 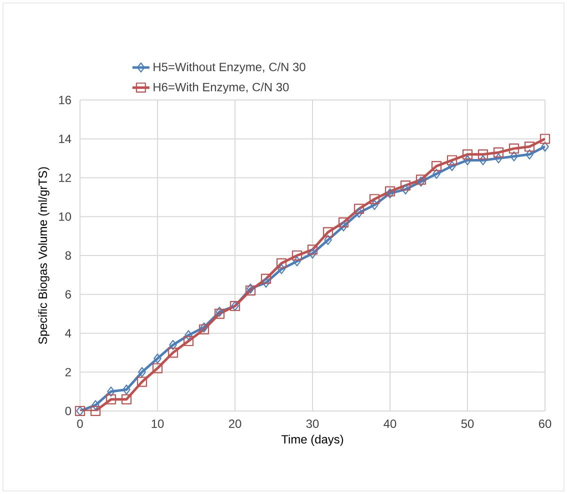 What do you see at coordinates (545, 423) in the screenshot?
I see `x-tick-label: 60` at bounding box center [545, 423].